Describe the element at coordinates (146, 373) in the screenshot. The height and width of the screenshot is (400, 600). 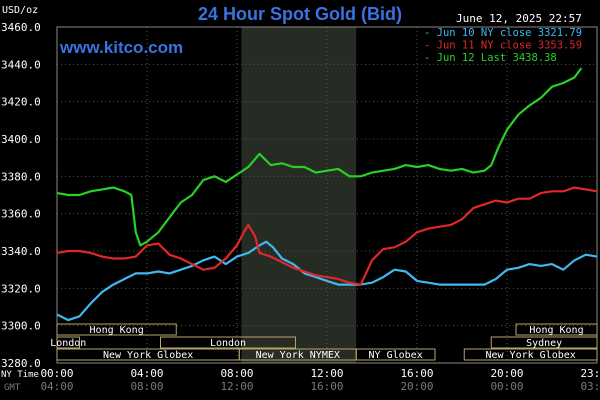
I see `x-tick-label-ny: 04:00` at that location.